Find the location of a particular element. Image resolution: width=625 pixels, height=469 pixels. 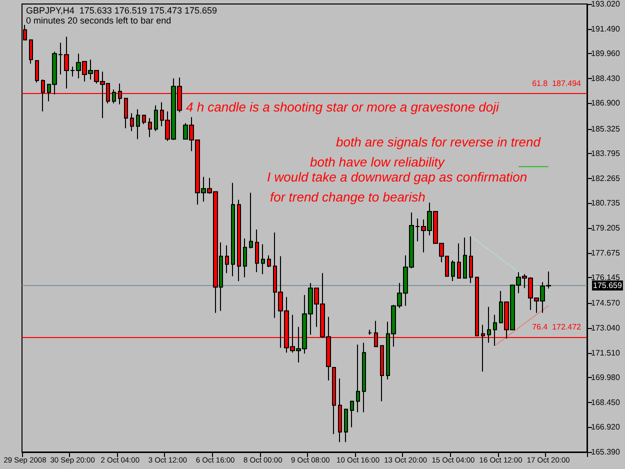

annotation: I would take a downward gap as confirmation is located at coordinates (397, 177).